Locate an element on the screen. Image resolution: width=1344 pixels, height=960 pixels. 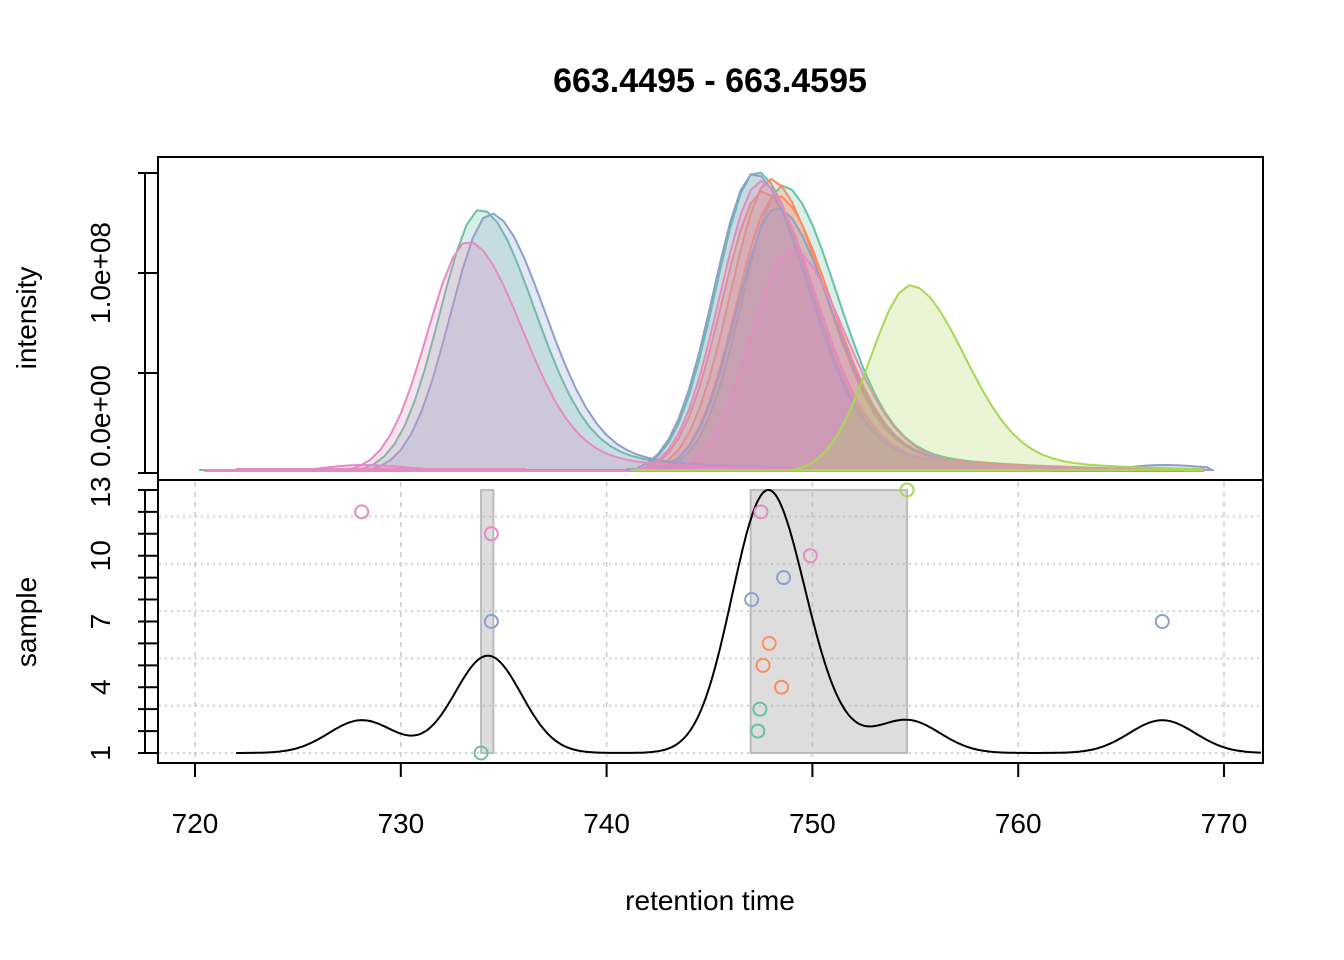
y-axes: 0.0e+00 1.0e+08 1 4 7 10 13 is located at coordinates (121, 466).